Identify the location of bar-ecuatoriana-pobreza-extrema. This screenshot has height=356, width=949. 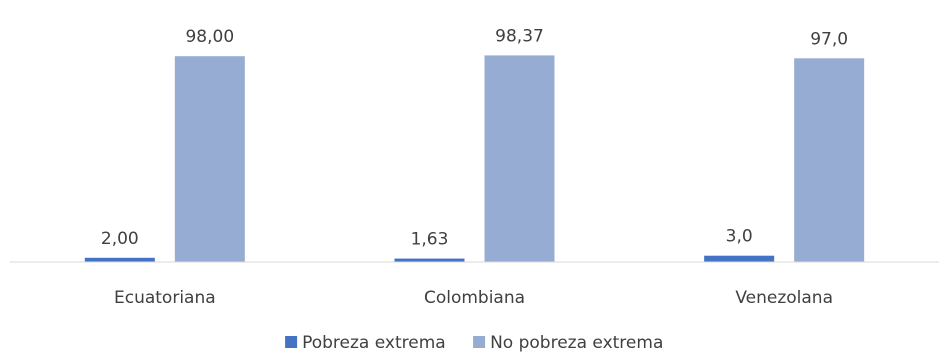
(119, 259).